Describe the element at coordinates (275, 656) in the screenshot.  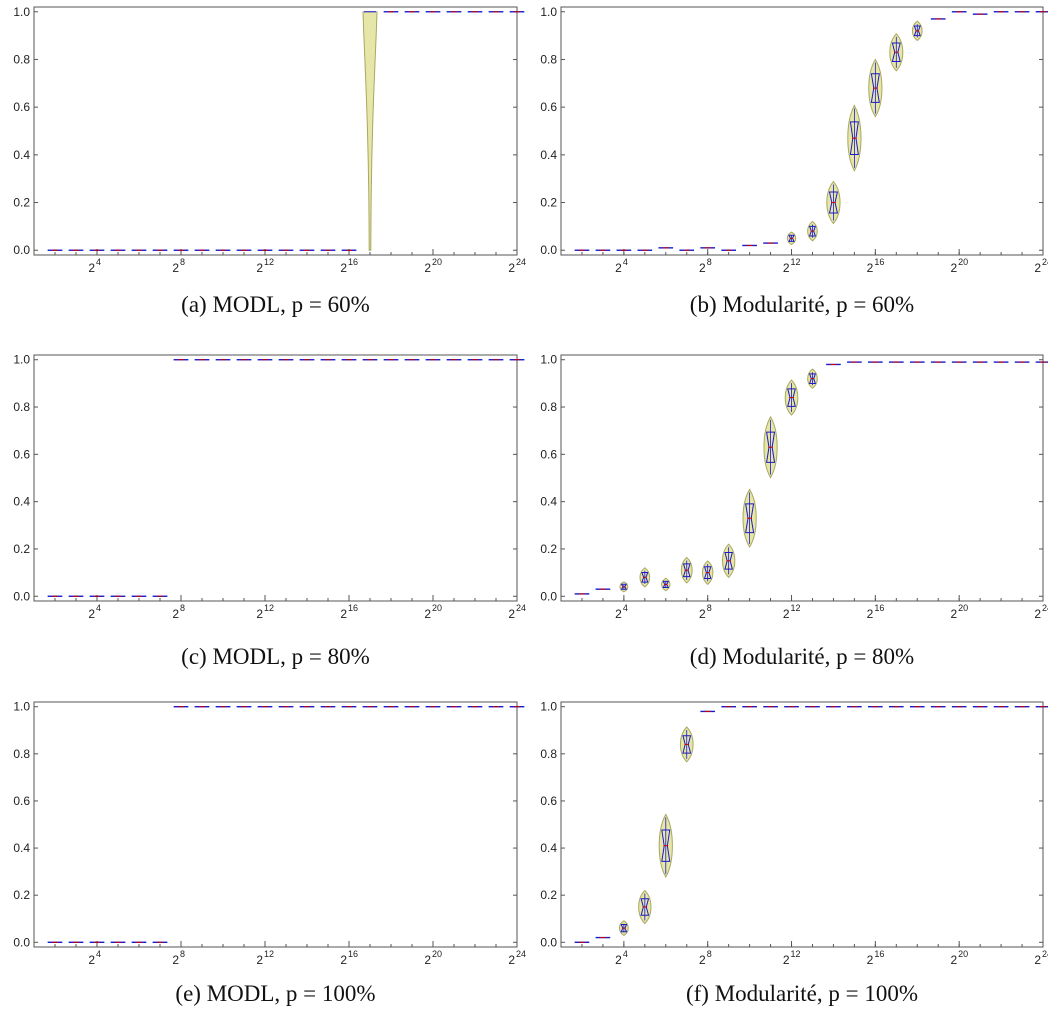
I see `panel-caption: (c) MODL, p = 80%` at that location.